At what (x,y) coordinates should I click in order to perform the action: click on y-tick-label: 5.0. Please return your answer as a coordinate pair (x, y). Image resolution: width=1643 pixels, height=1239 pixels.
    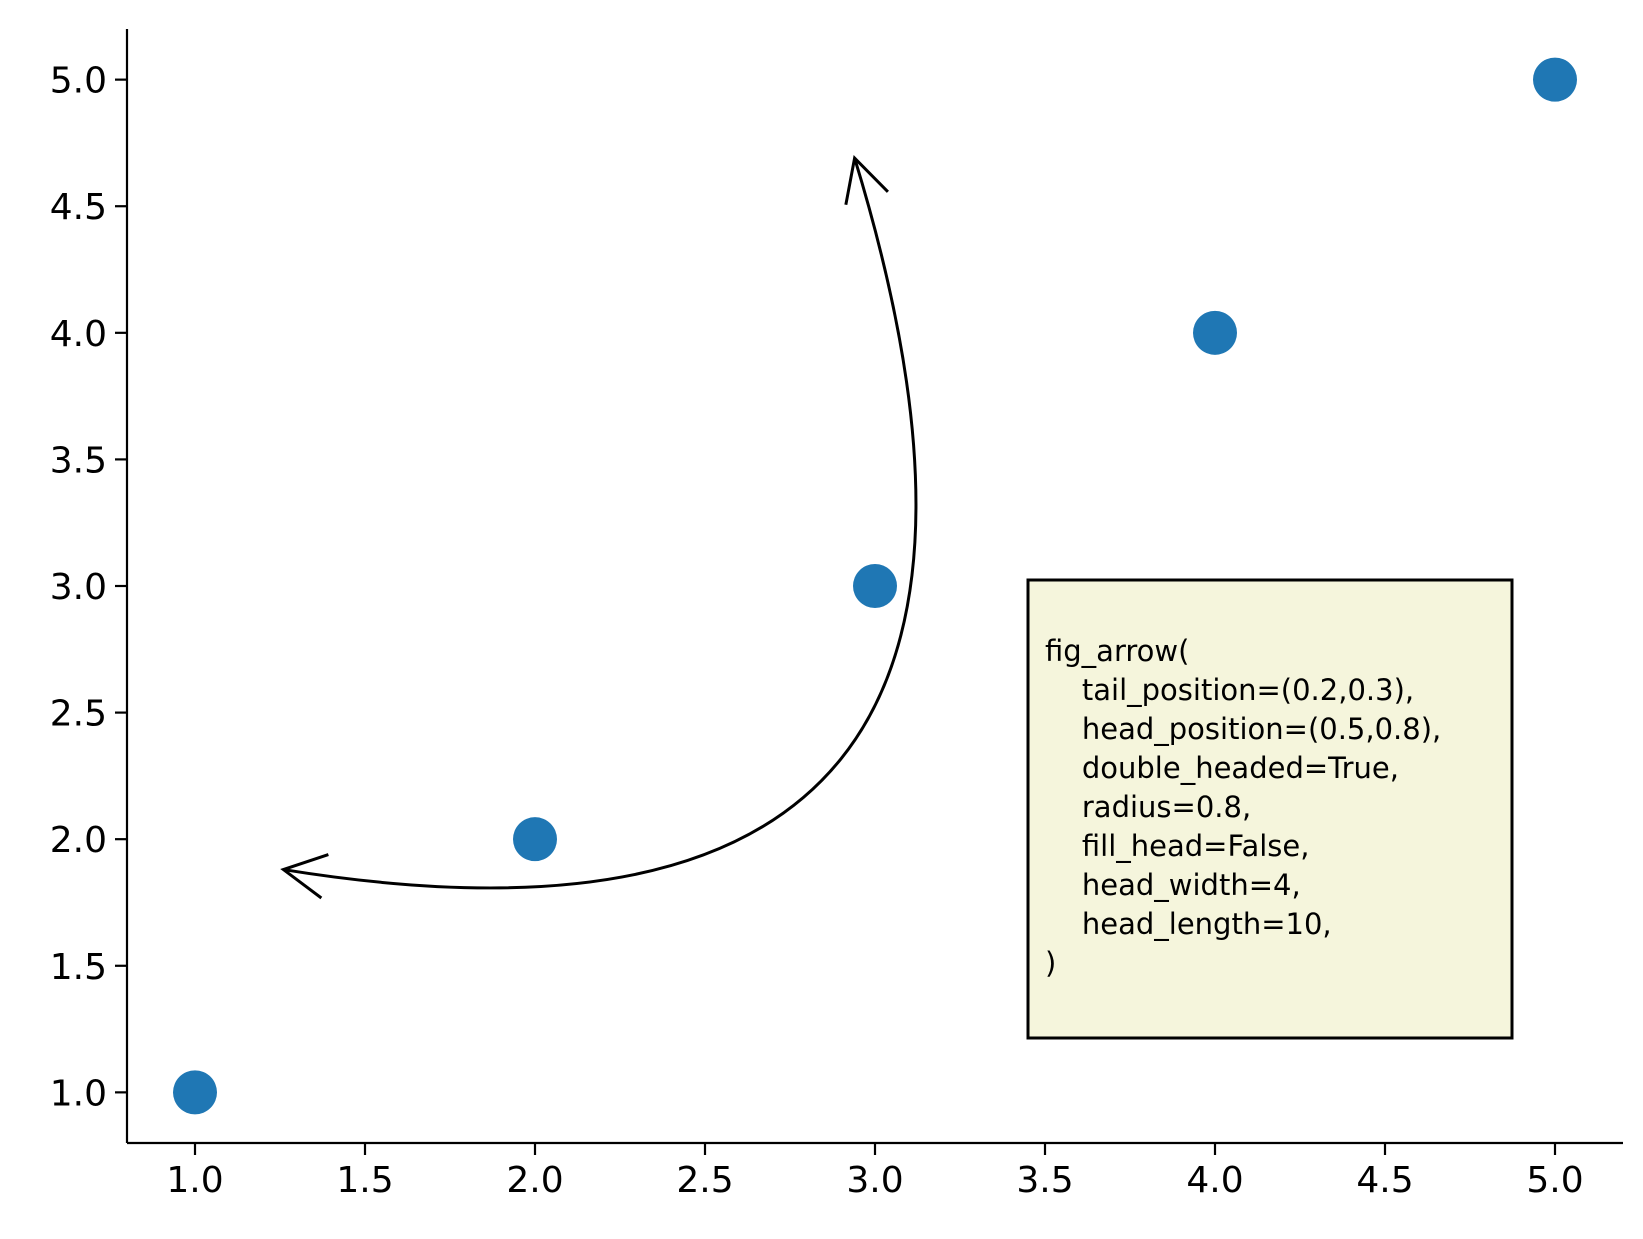
    Looking at the image, I should click on (78, 81).